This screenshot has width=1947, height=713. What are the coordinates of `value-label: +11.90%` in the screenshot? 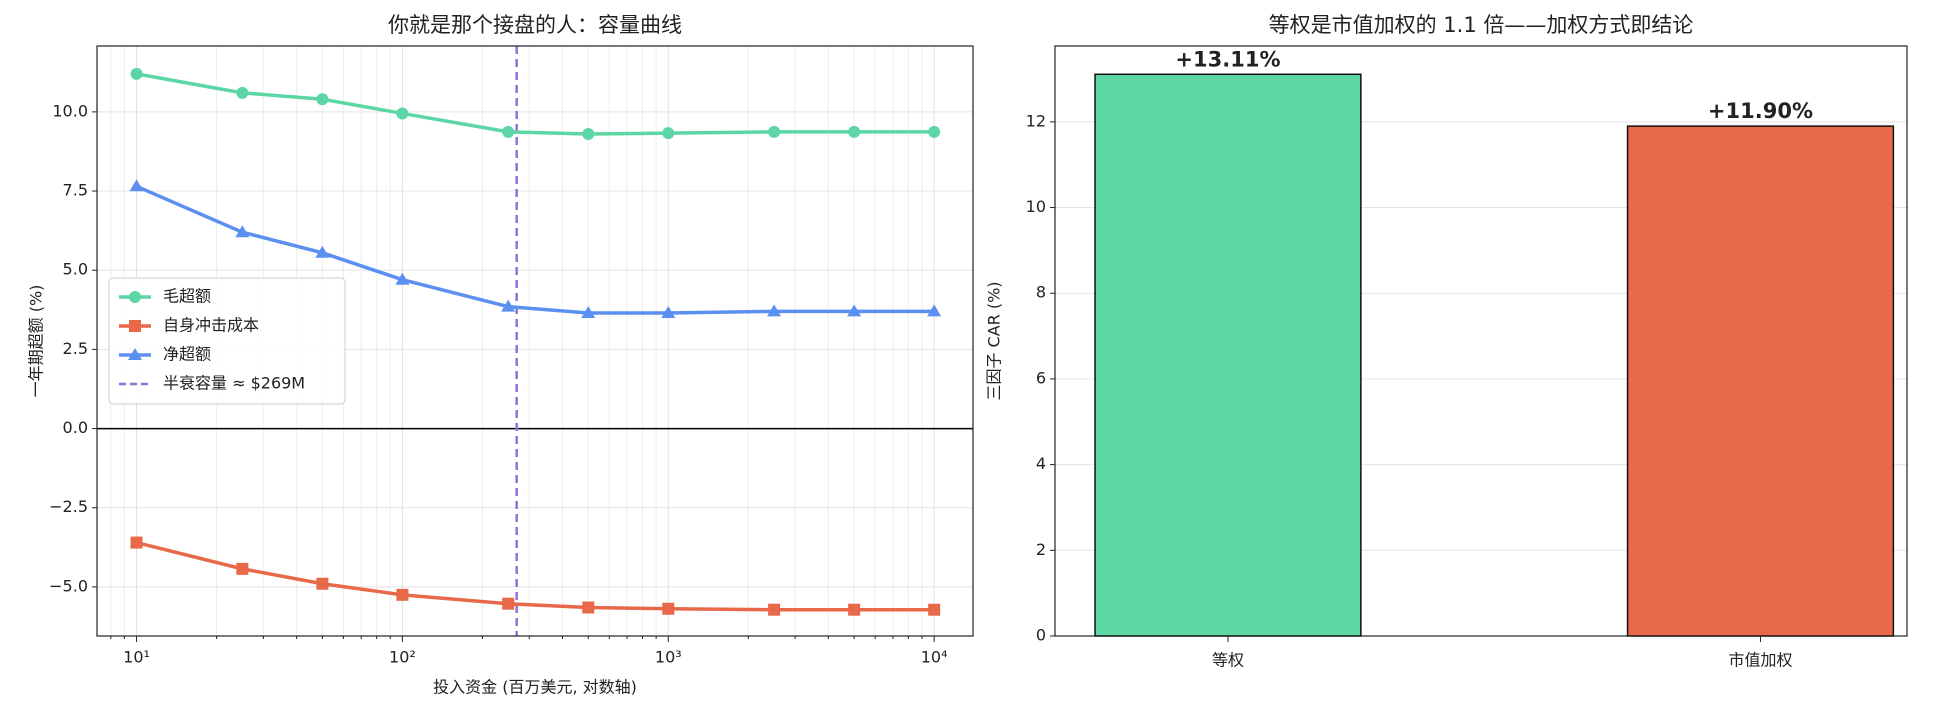 It's located at (1760, 111).